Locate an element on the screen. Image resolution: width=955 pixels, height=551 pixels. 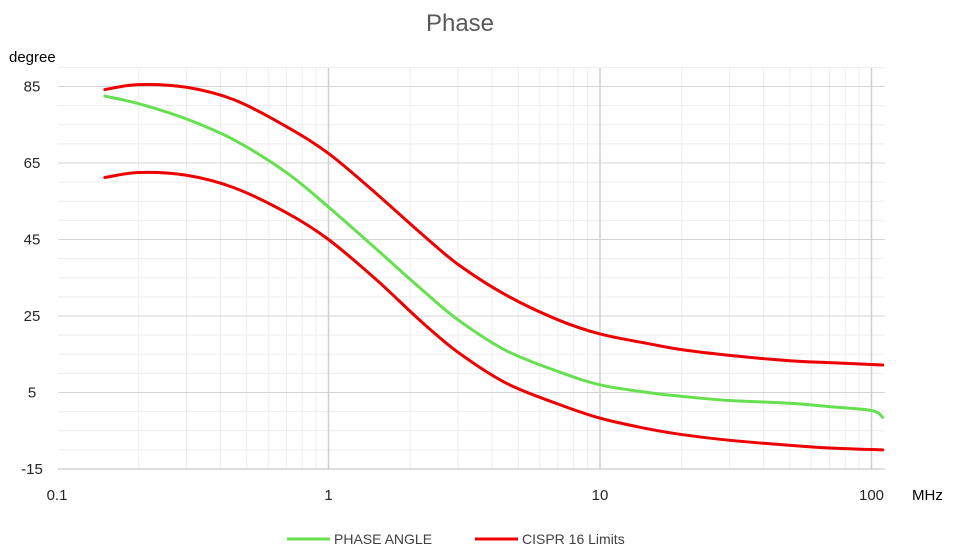
y-tick-label: 5 is located at coordinates (32, 393).